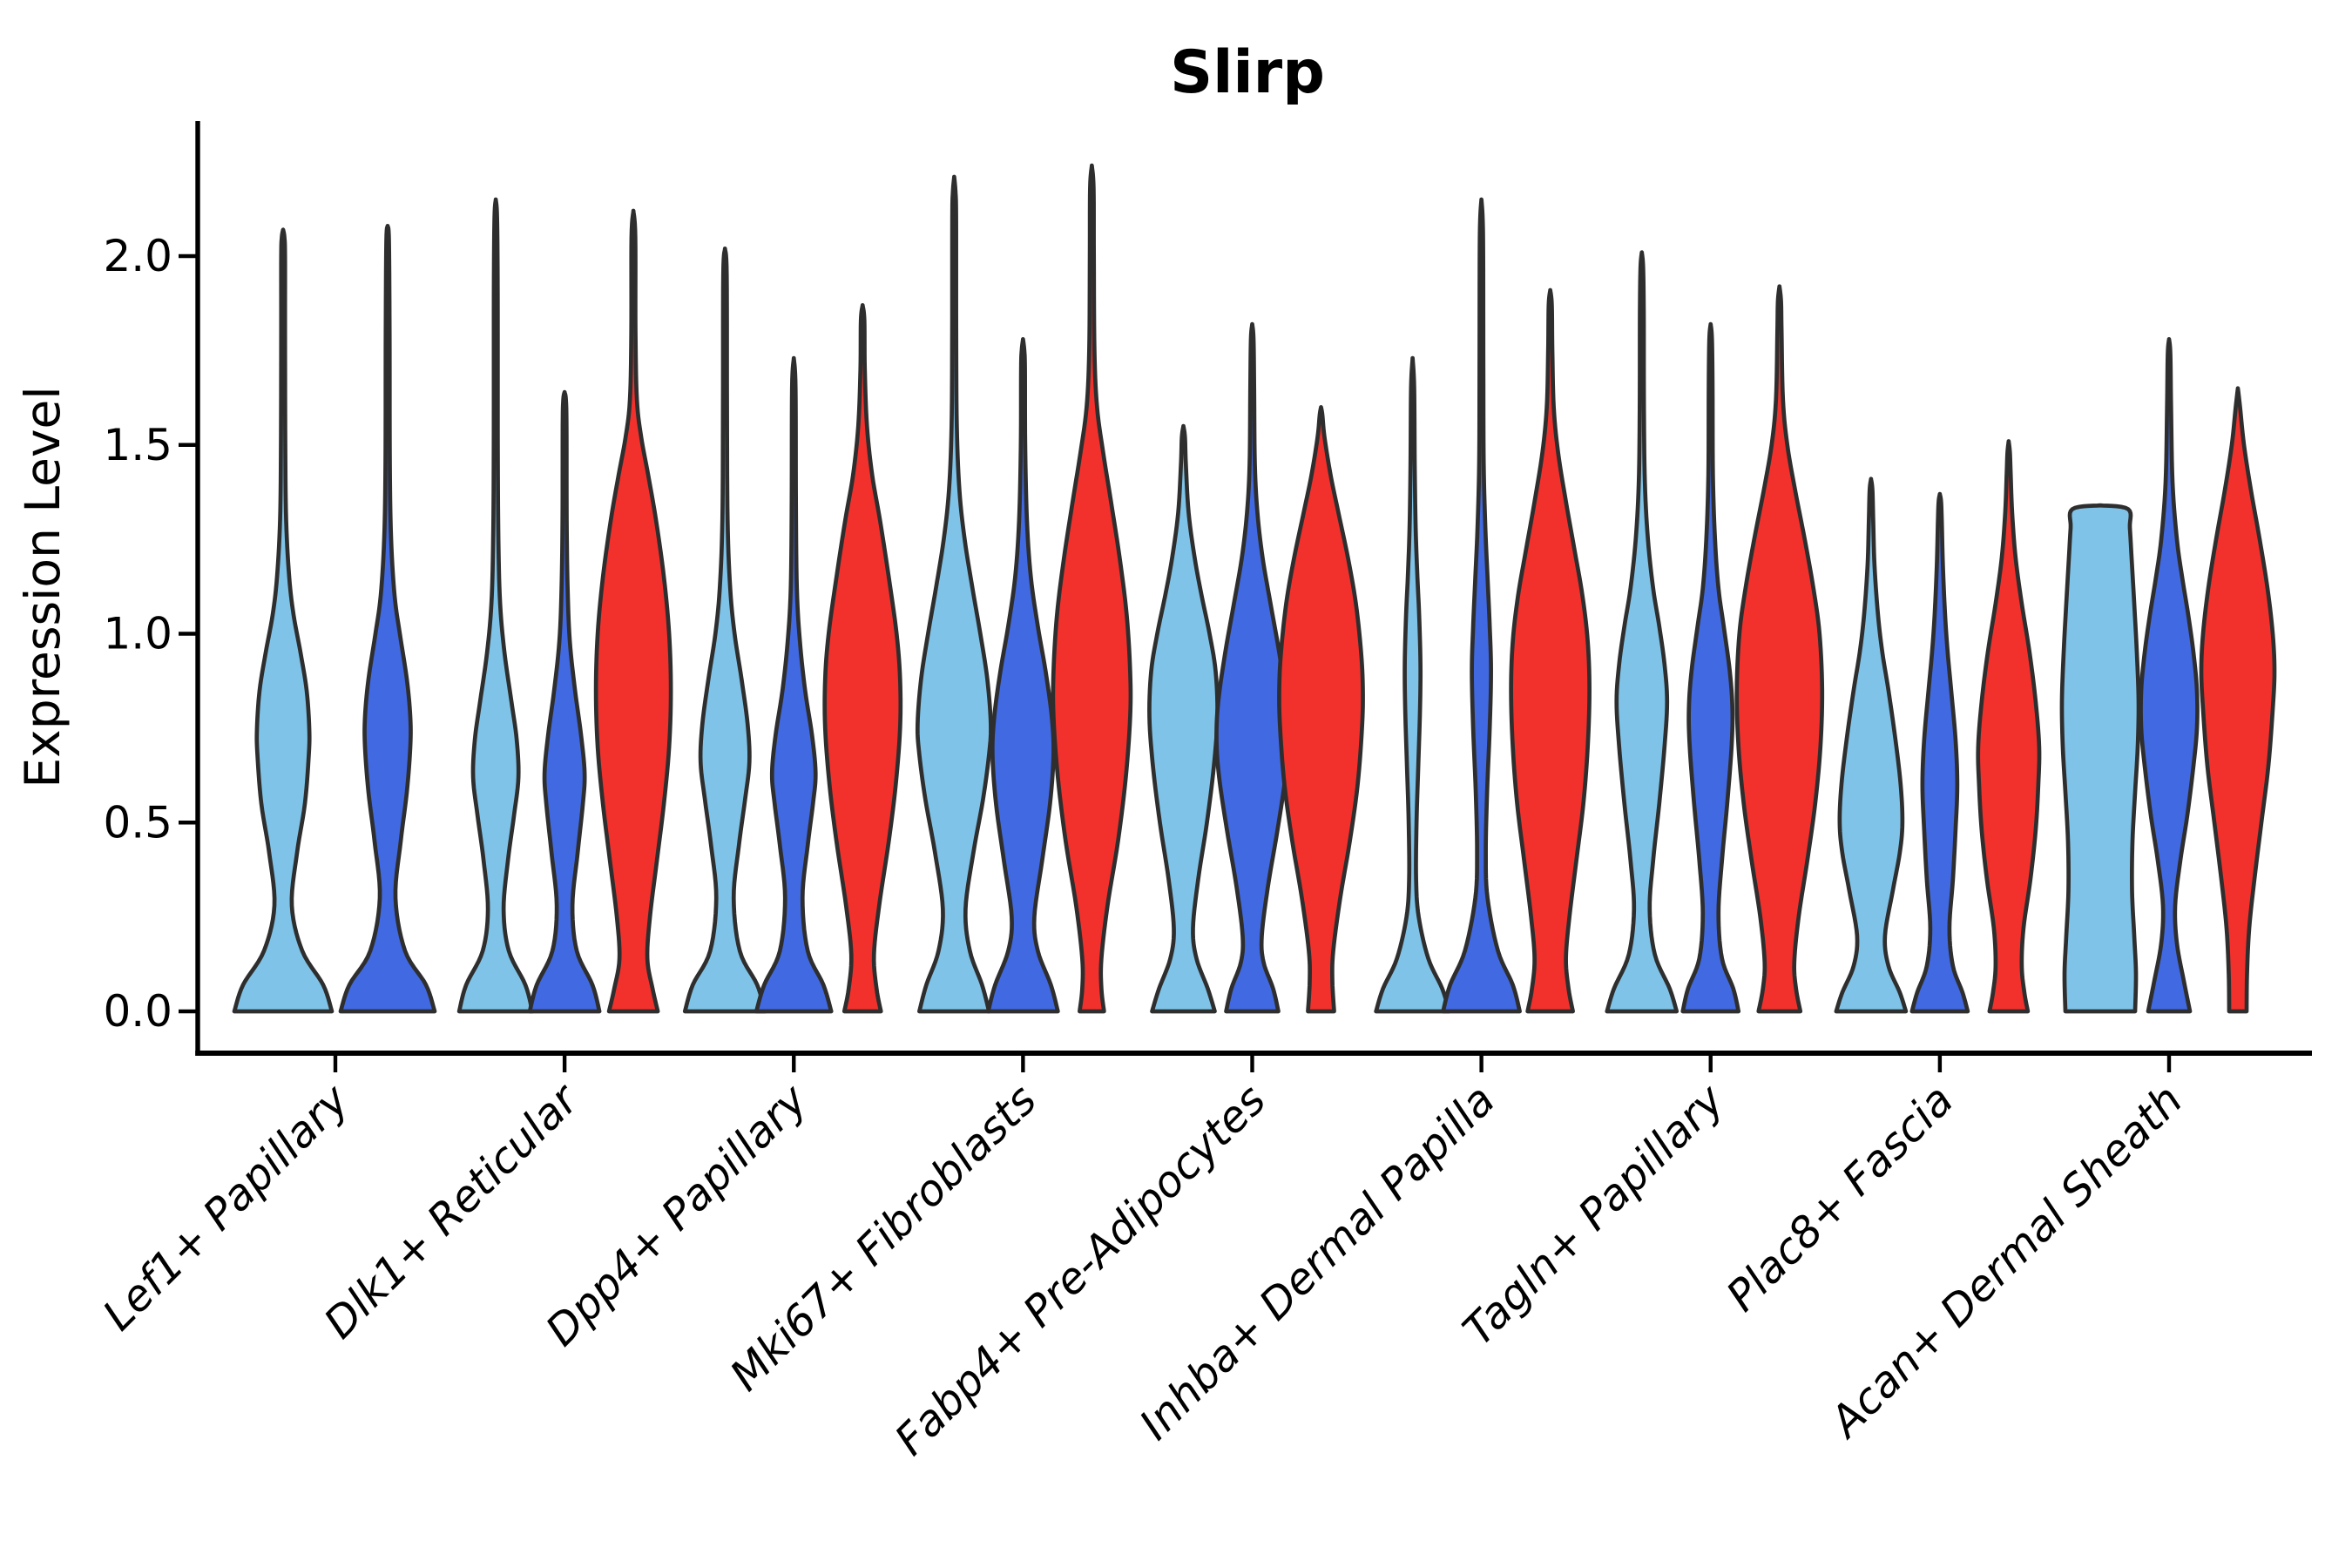 Image resolution: width=2352 pixels, height=1568 pixels. Describe the element at coordinates (388, 618) in the screenshot. I see `violin-group1-dark-blue` at that location.